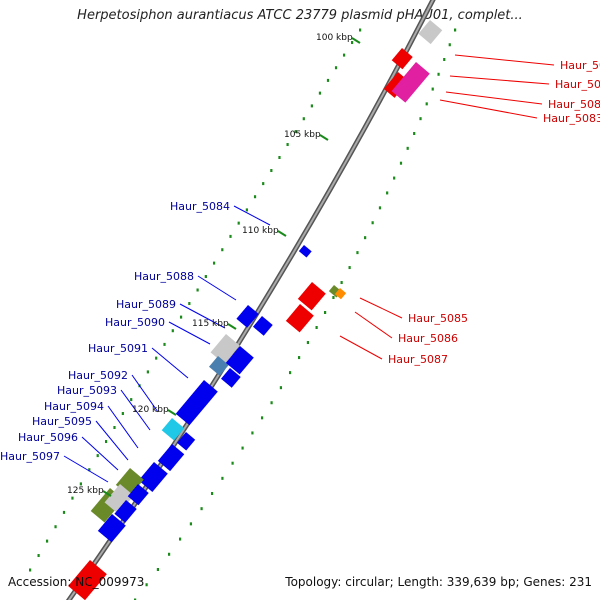 The image size is (600, 600). Describe the element at coordinates (428, 338) in the screenshot. I see `gene-label-reverse: Haur_5086` at that location.